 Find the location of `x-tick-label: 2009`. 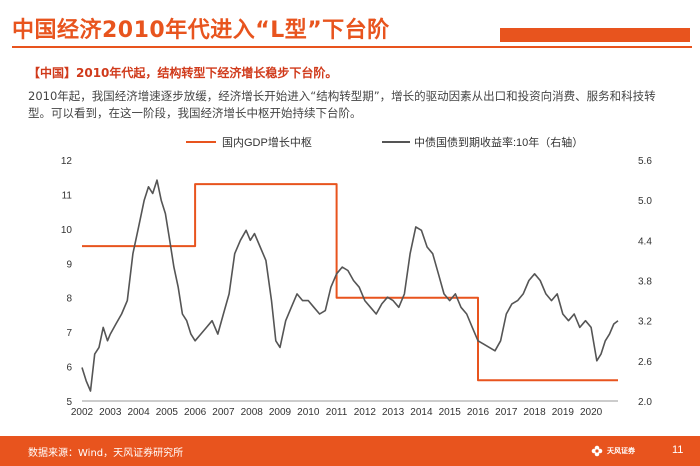

x-tick-label: 2009 is located at coordinates (280, 412).